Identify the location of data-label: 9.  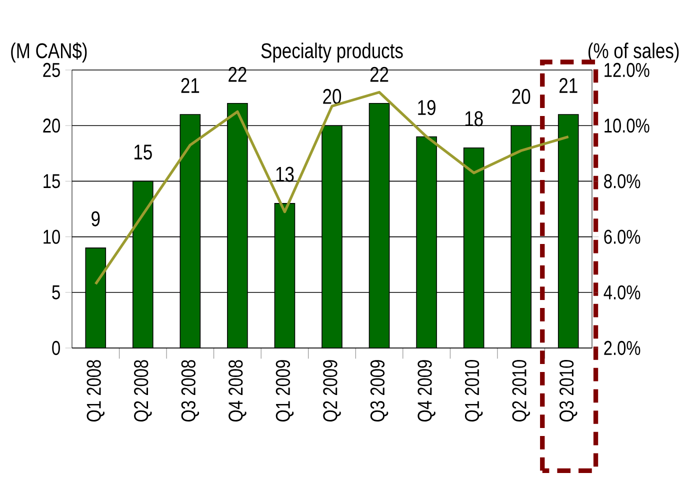
(96, 218).